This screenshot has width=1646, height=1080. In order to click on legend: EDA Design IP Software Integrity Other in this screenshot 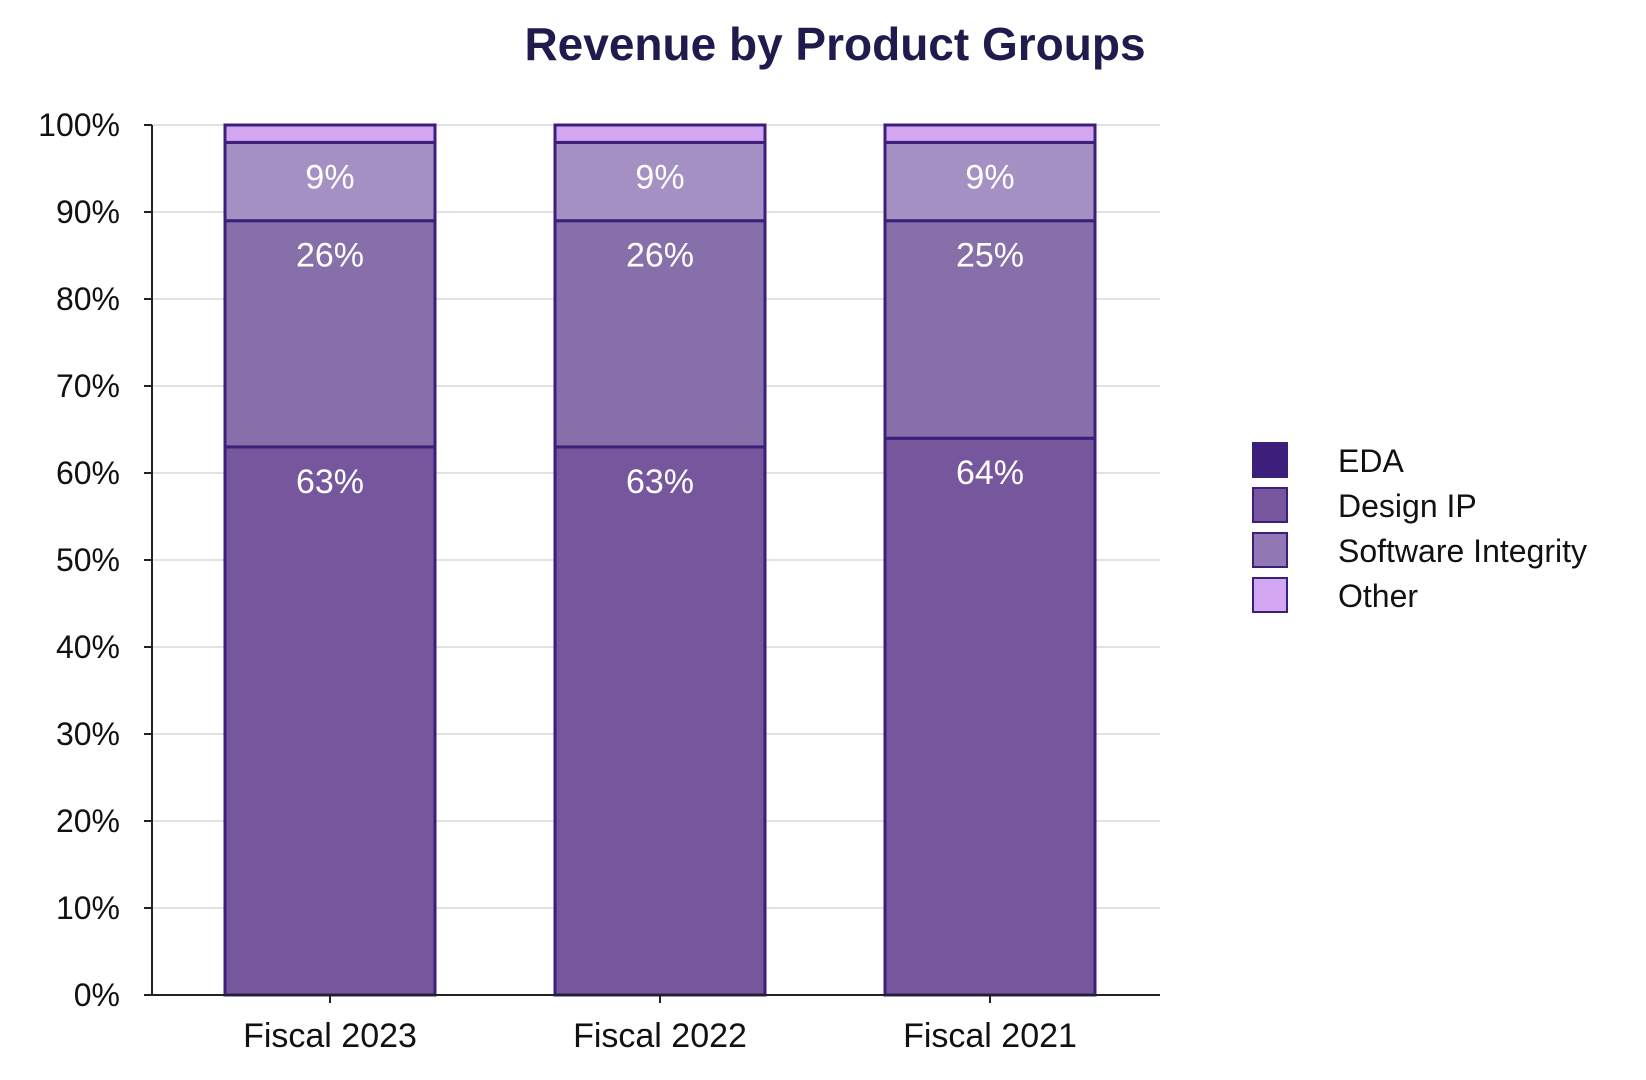, I will do `click(1419, 528)`.